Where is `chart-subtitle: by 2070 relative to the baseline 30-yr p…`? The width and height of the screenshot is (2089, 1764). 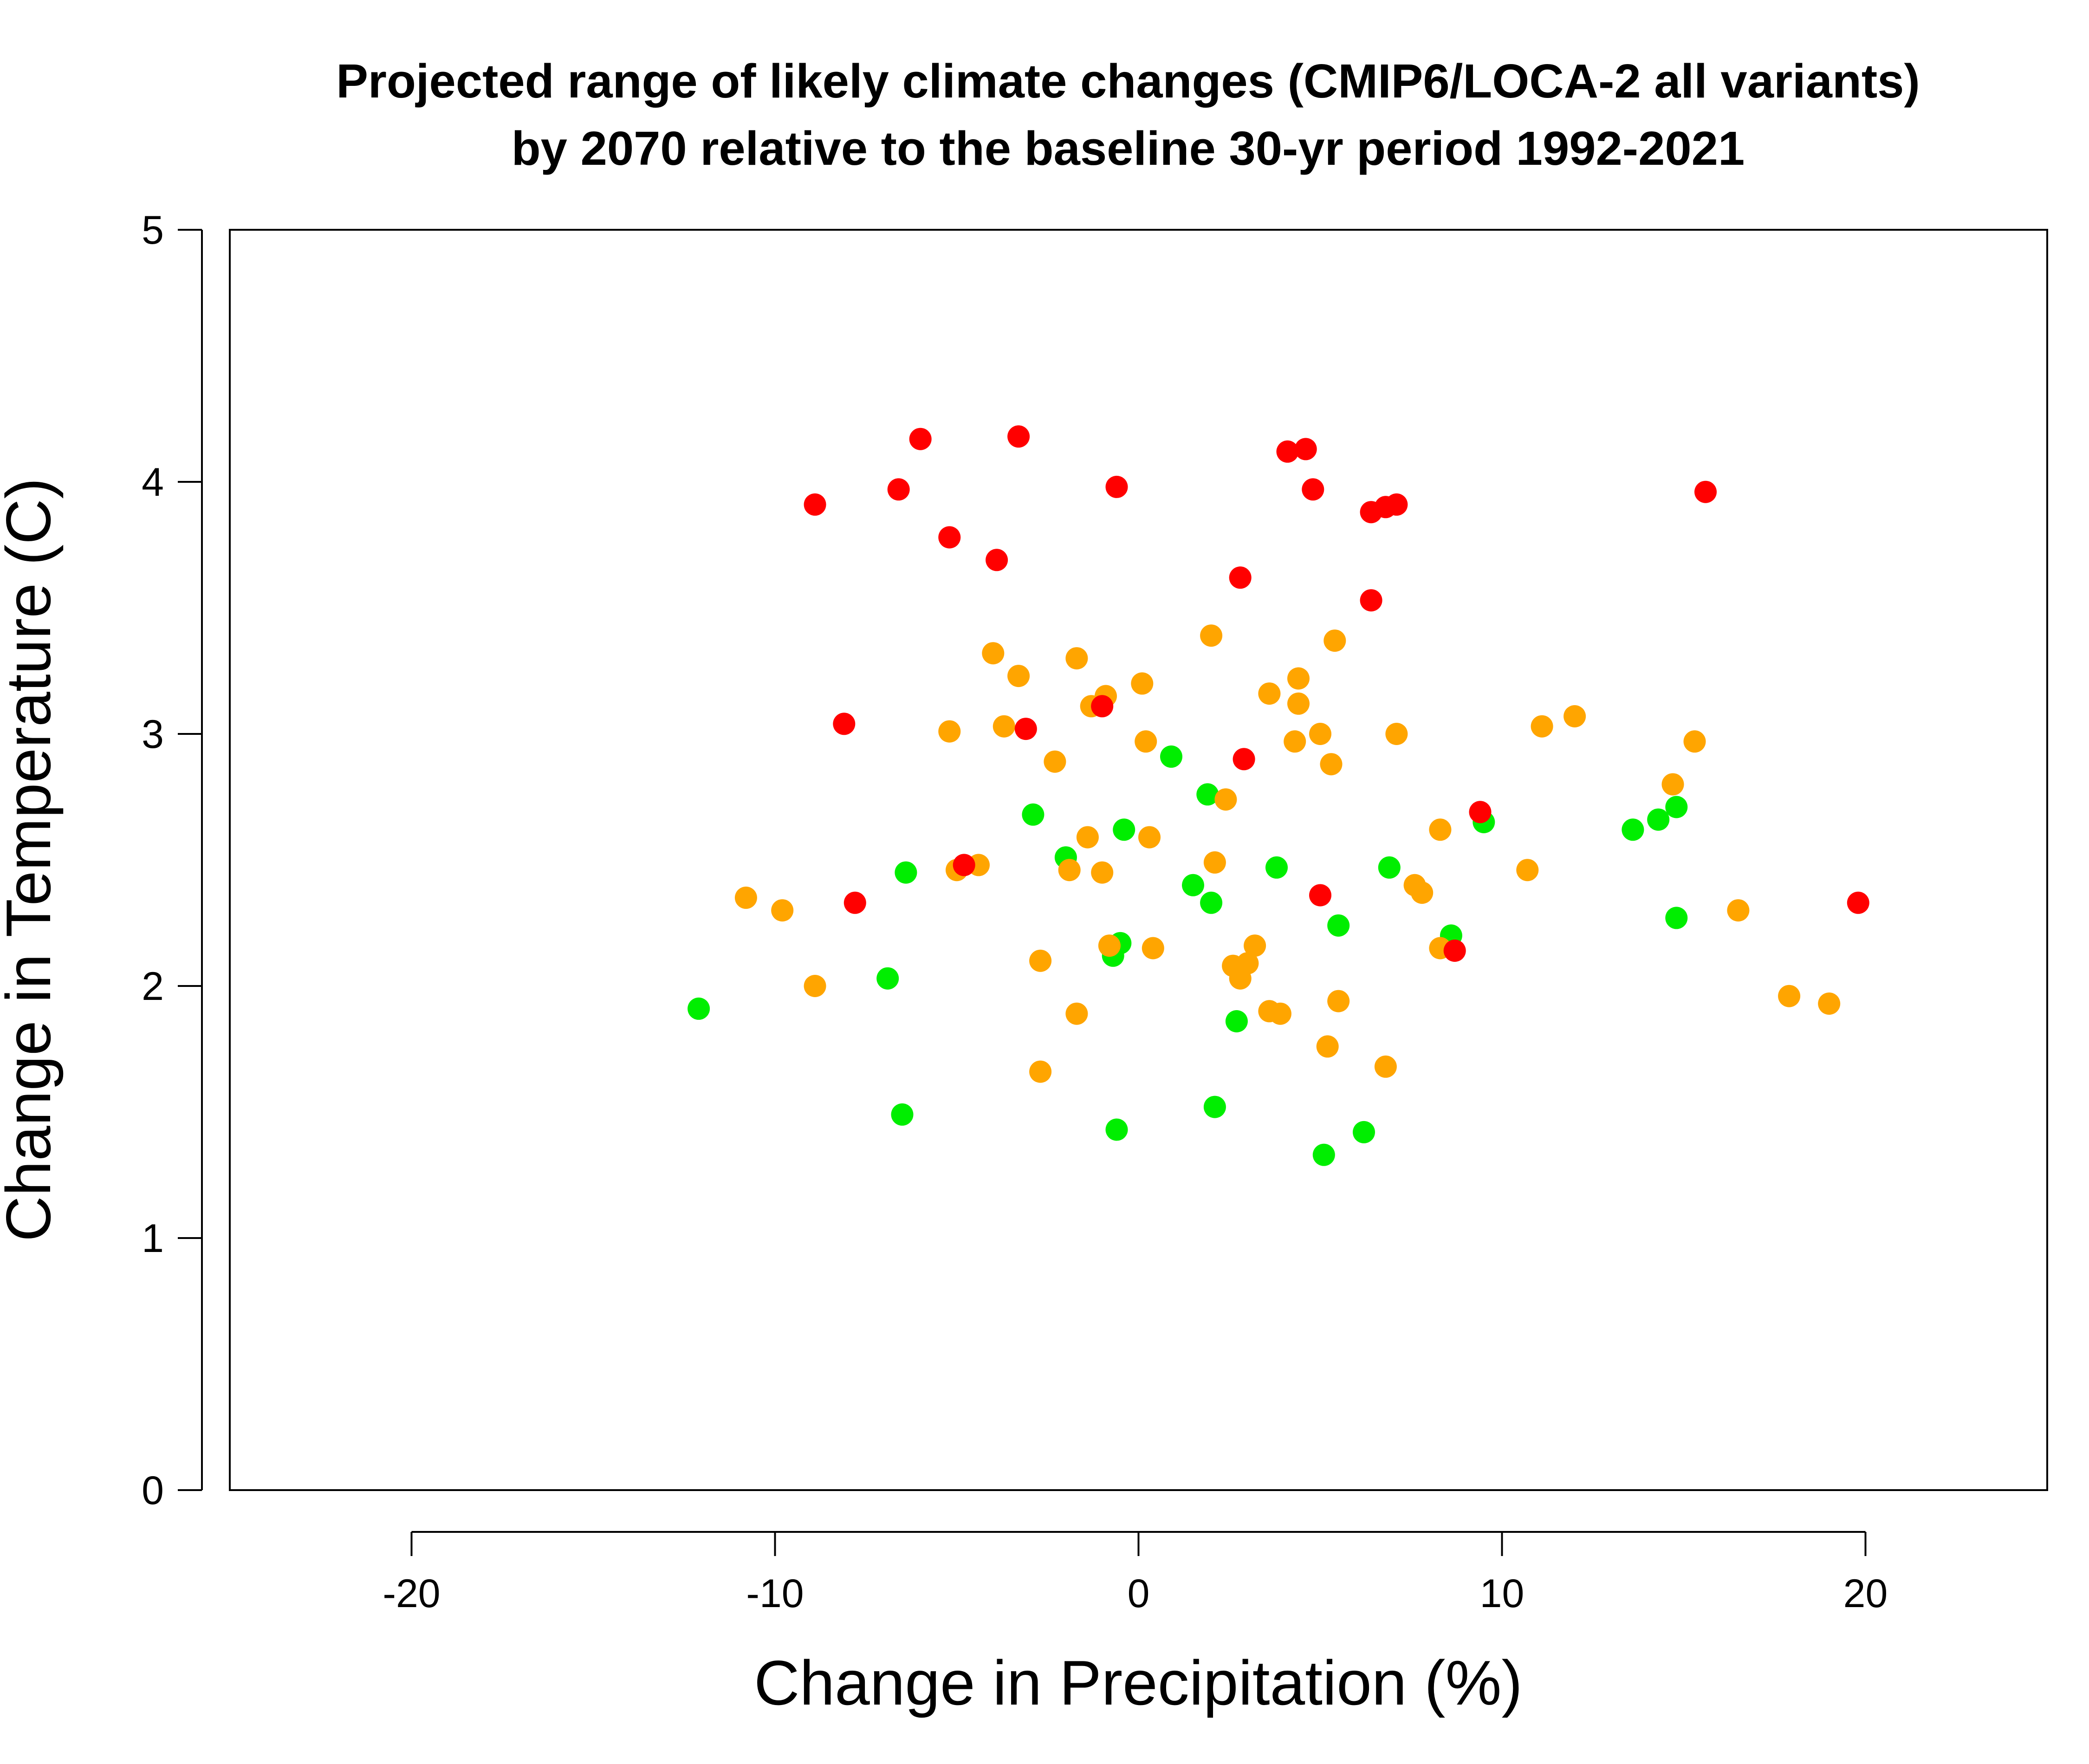
chart-subtitle: by 2070 relative to the baseline 30-yr p… is located at coordinates (1128, 148).